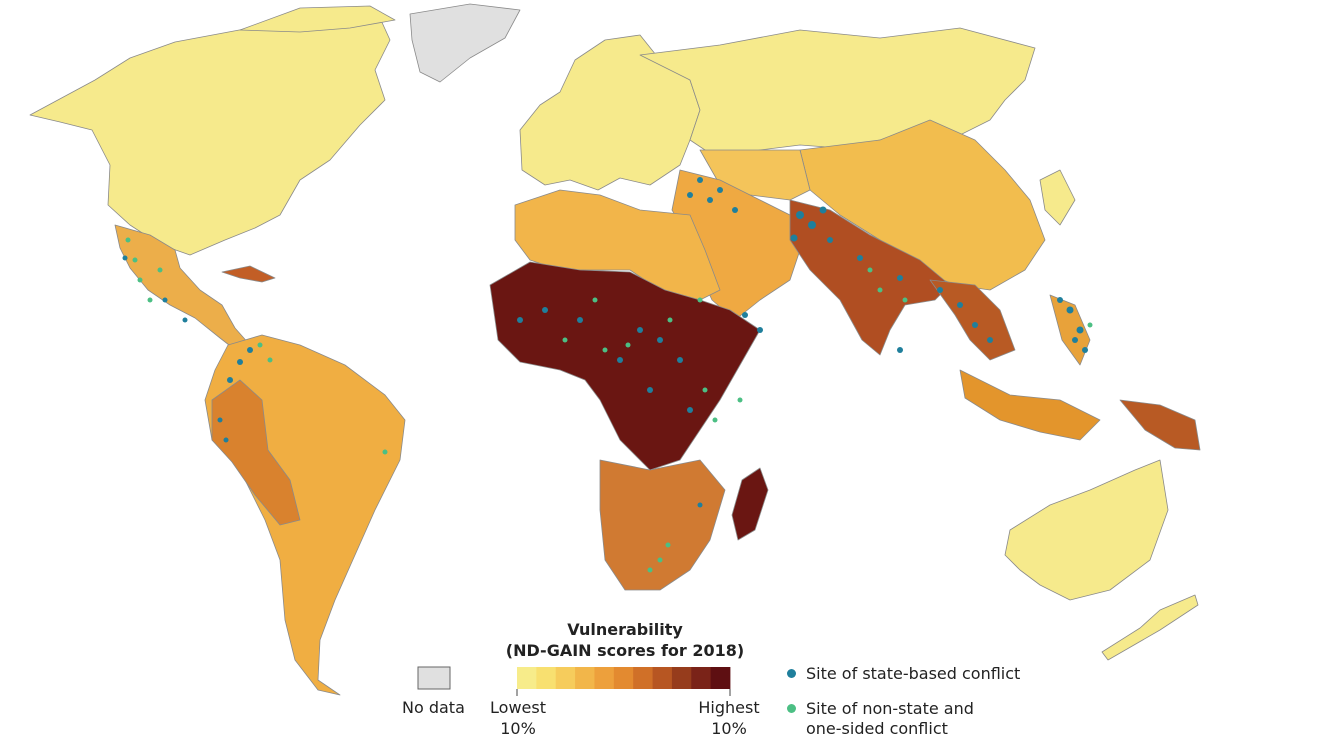  What do you see at coordinates (1057, 197) in the screenshot?
I see `japan-islands` at bounding box center [1057, 197].